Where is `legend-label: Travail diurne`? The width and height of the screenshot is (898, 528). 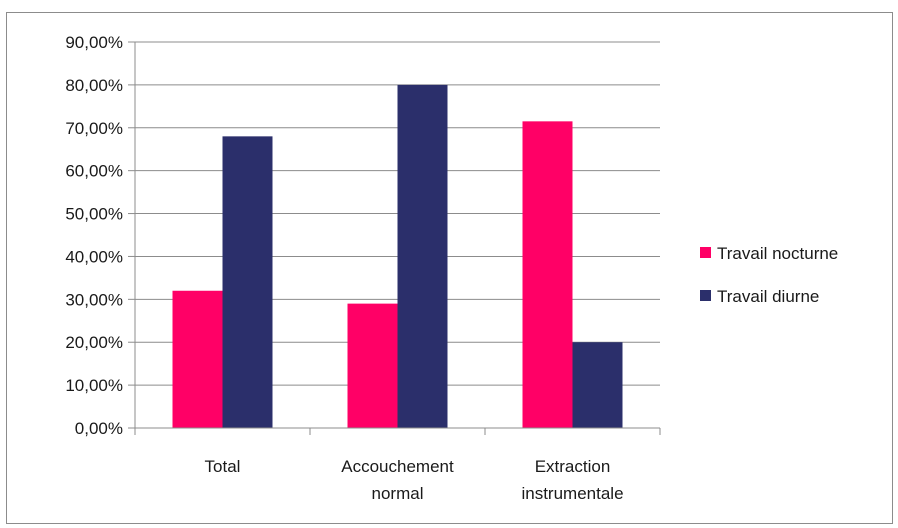
legend-label: Travail diurne is located at coordinates (768, 296).